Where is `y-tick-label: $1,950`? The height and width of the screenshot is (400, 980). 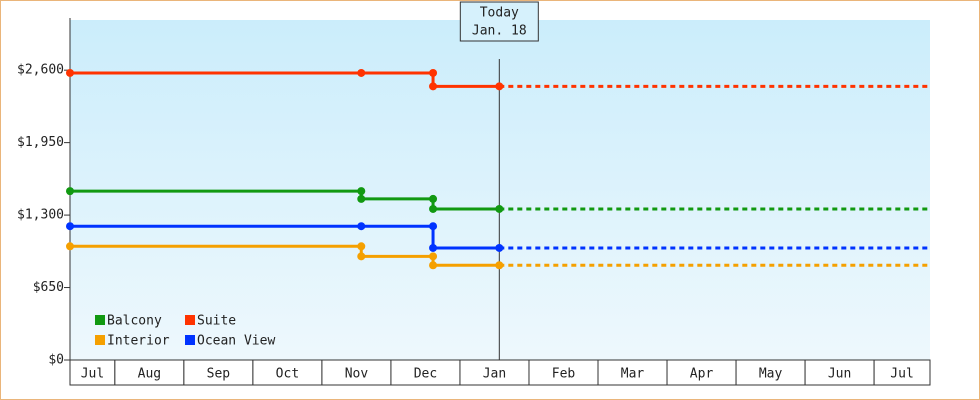
y-tick-label: $1,950 is located at coordinates (40, 142).